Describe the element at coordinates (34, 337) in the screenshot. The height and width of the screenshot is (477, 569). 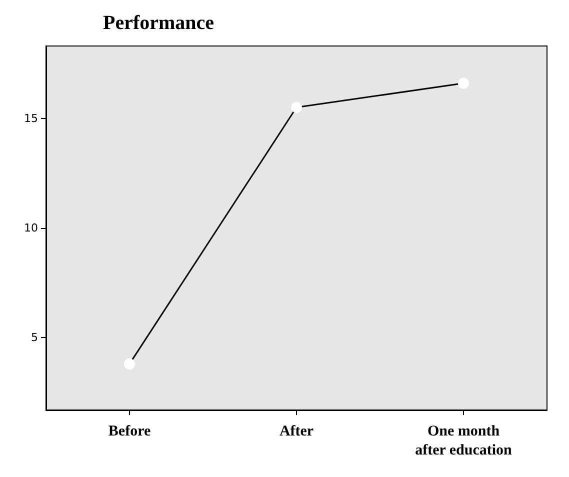
I see `y-tick-label: 5` at that location.